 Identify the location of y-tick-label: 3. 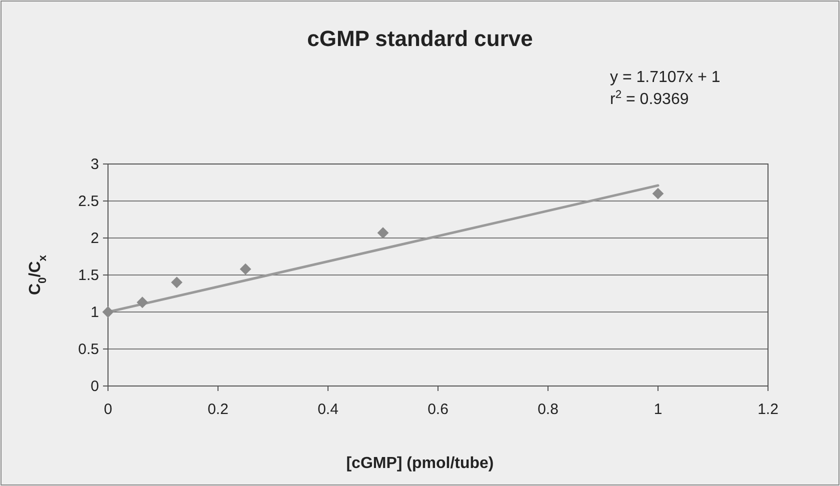
(94, 164).